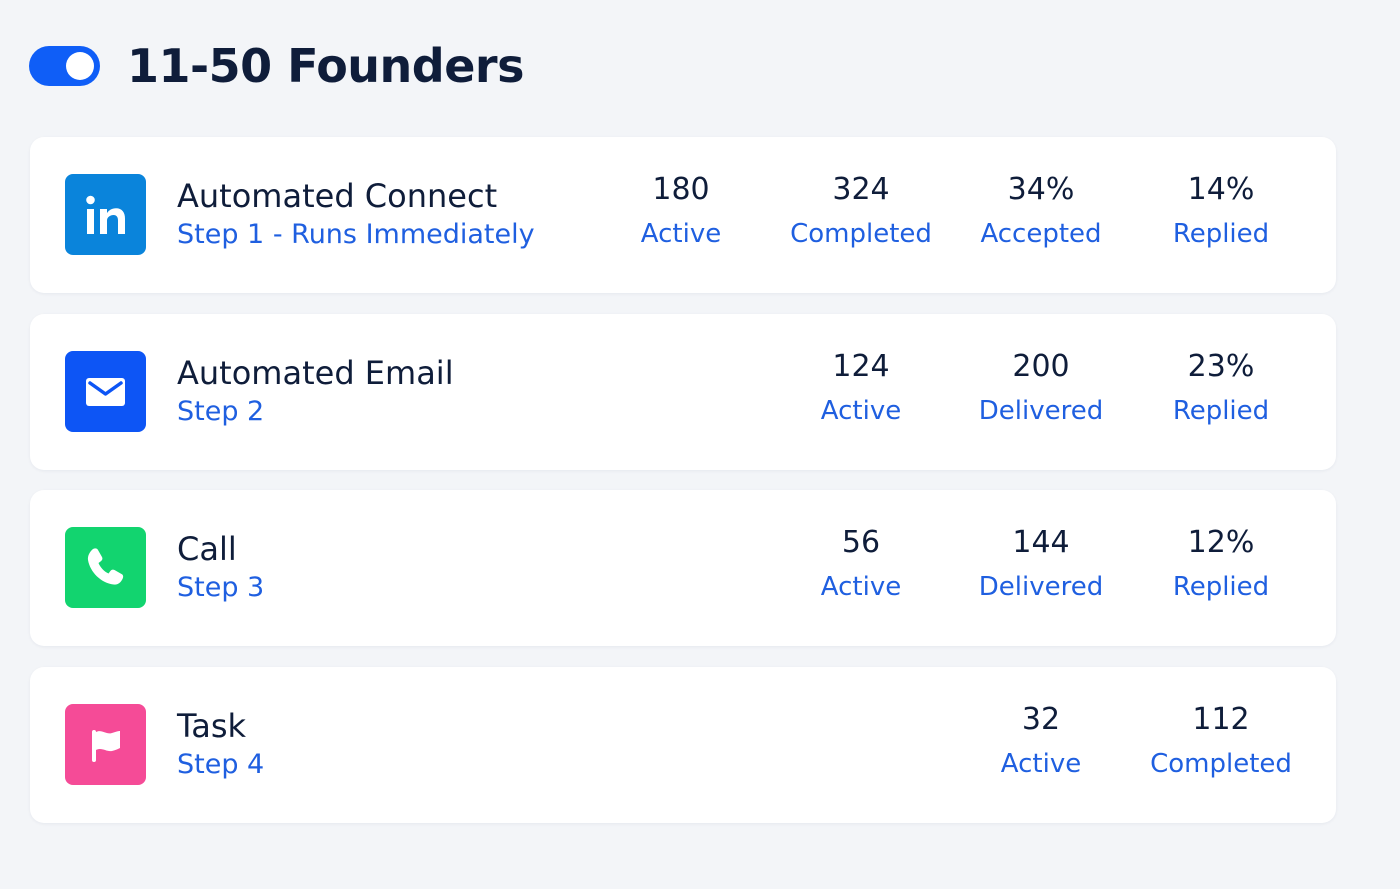 This screenshot has height=889, width=1400. I want to click on stat-value: 23%, so click(1221, 366).